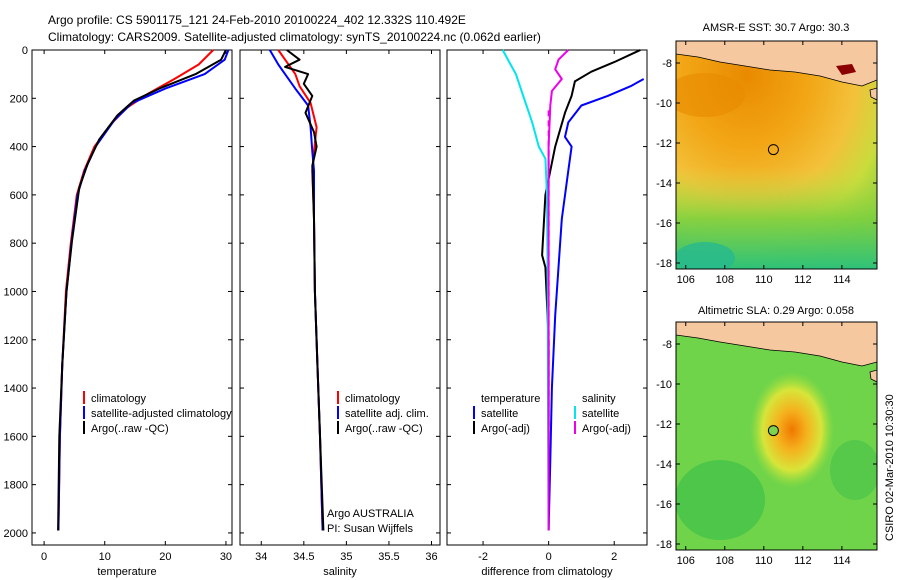 The image size is (900, 580). Describe the element at coordinates (792, 430) in the screenshot. I see `sla-high-anomaly` at that location.